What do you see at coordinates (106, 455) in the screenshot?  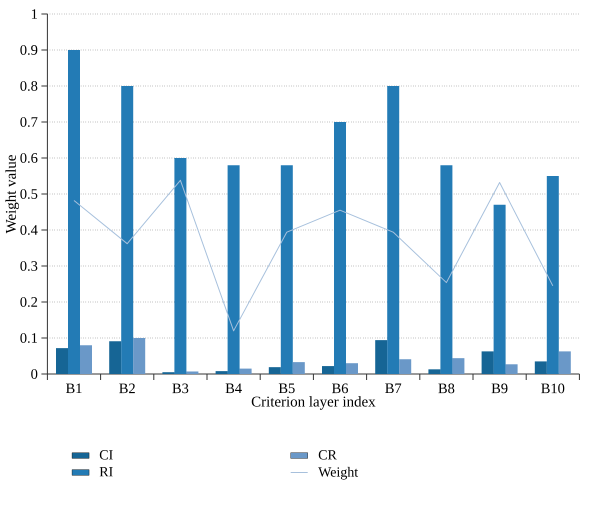 I see `legend-label: CI` at bounding box center [106, 455].